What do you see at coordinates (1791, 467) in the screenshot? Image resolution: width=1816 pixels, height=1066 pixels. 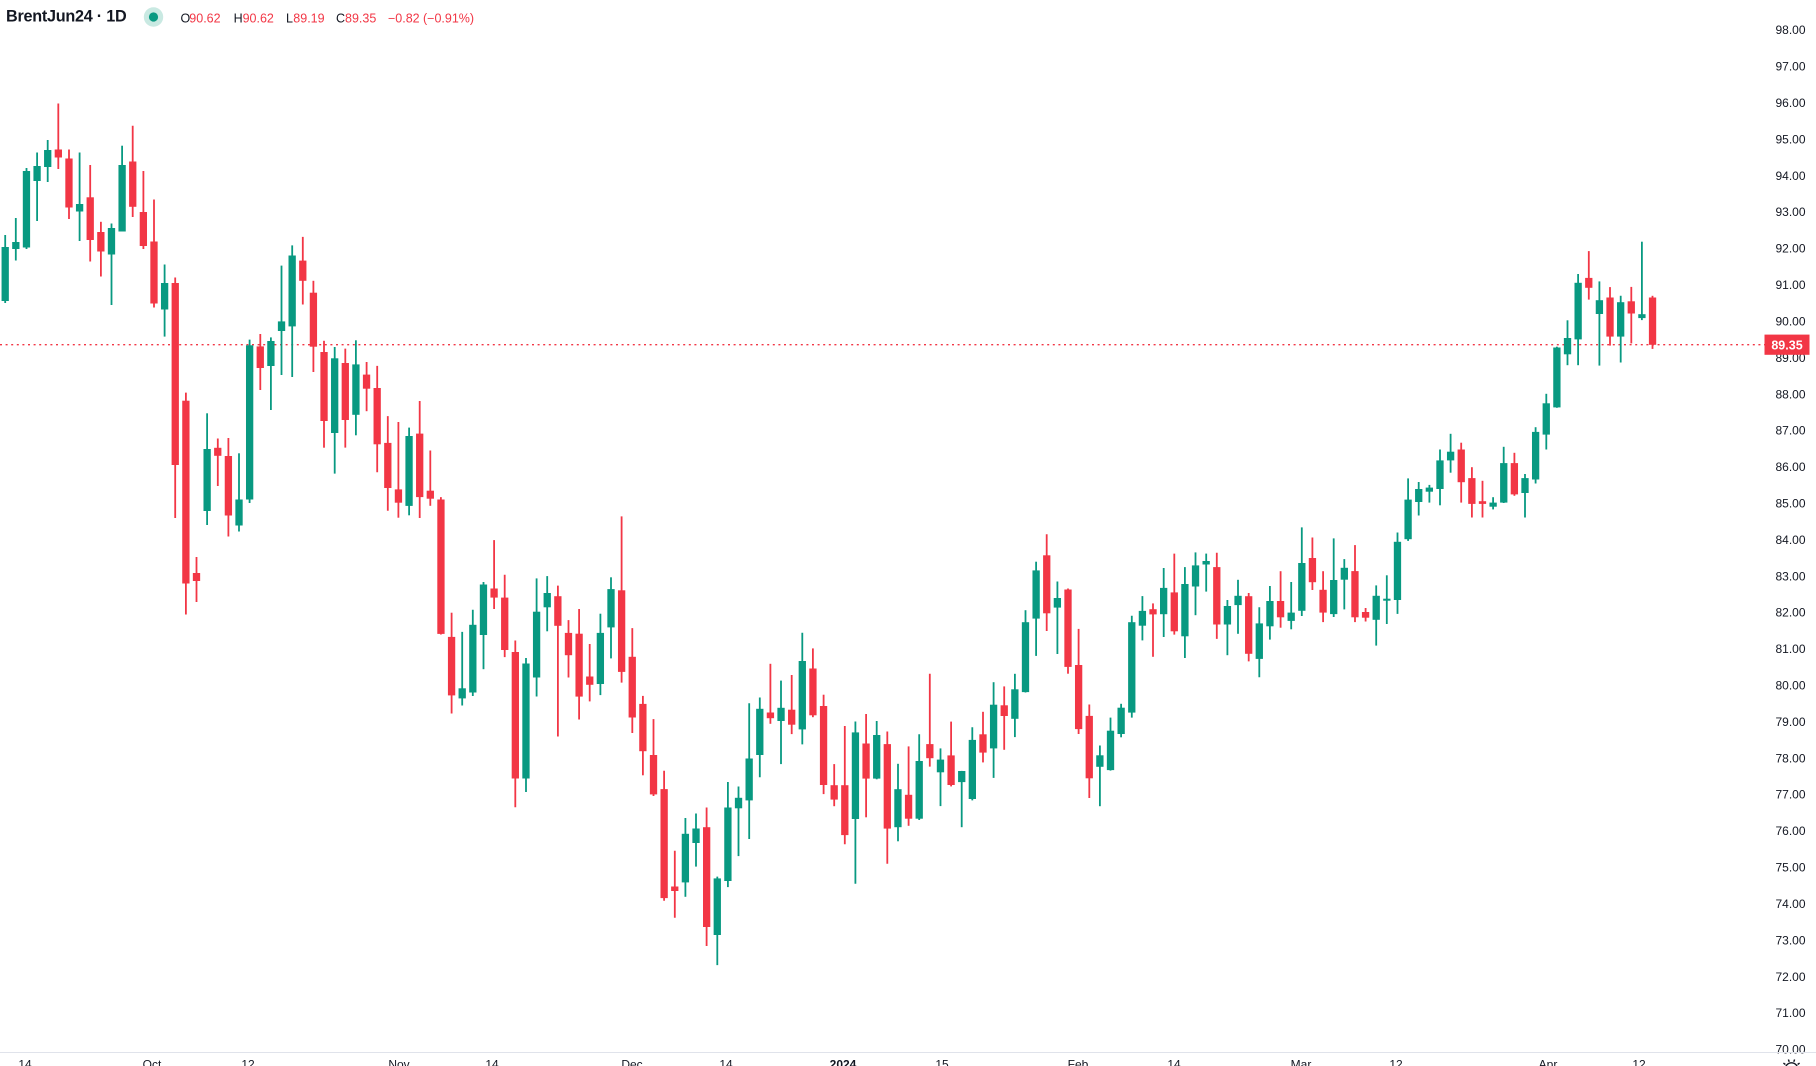 I see `svg-text: 86.00` at bounding box center [1791, 467].